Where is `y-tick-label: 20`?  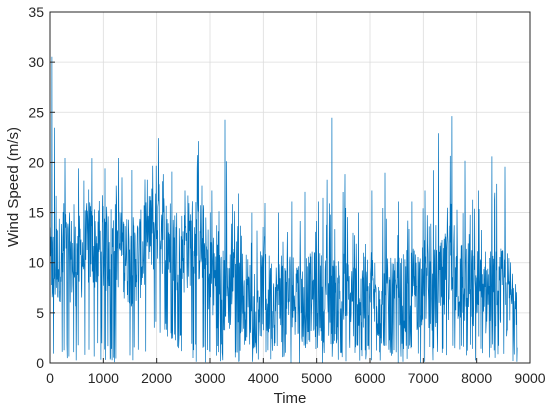 y-tick-label: 20 is located at coordinates (36, 162).